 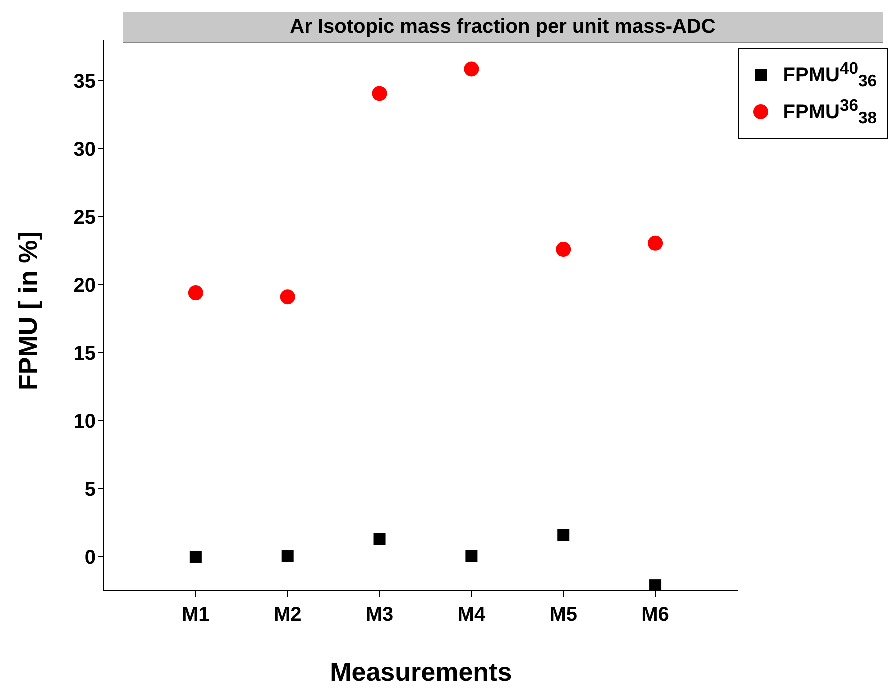 What do you see at coordinates (28, 311) in the screenshot?
I see `y-axis-title: FPMU [ in %]` at bounding box center [28, 311].